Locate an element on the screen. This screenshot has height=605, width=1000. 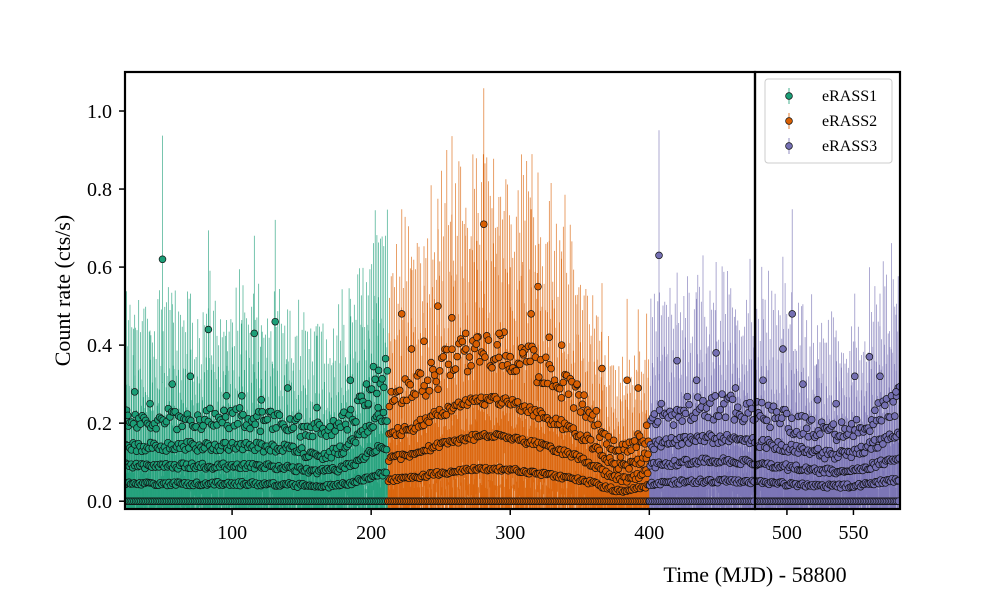
legend-label-erass1: eRASS1 is located at coordinates (849, 96).